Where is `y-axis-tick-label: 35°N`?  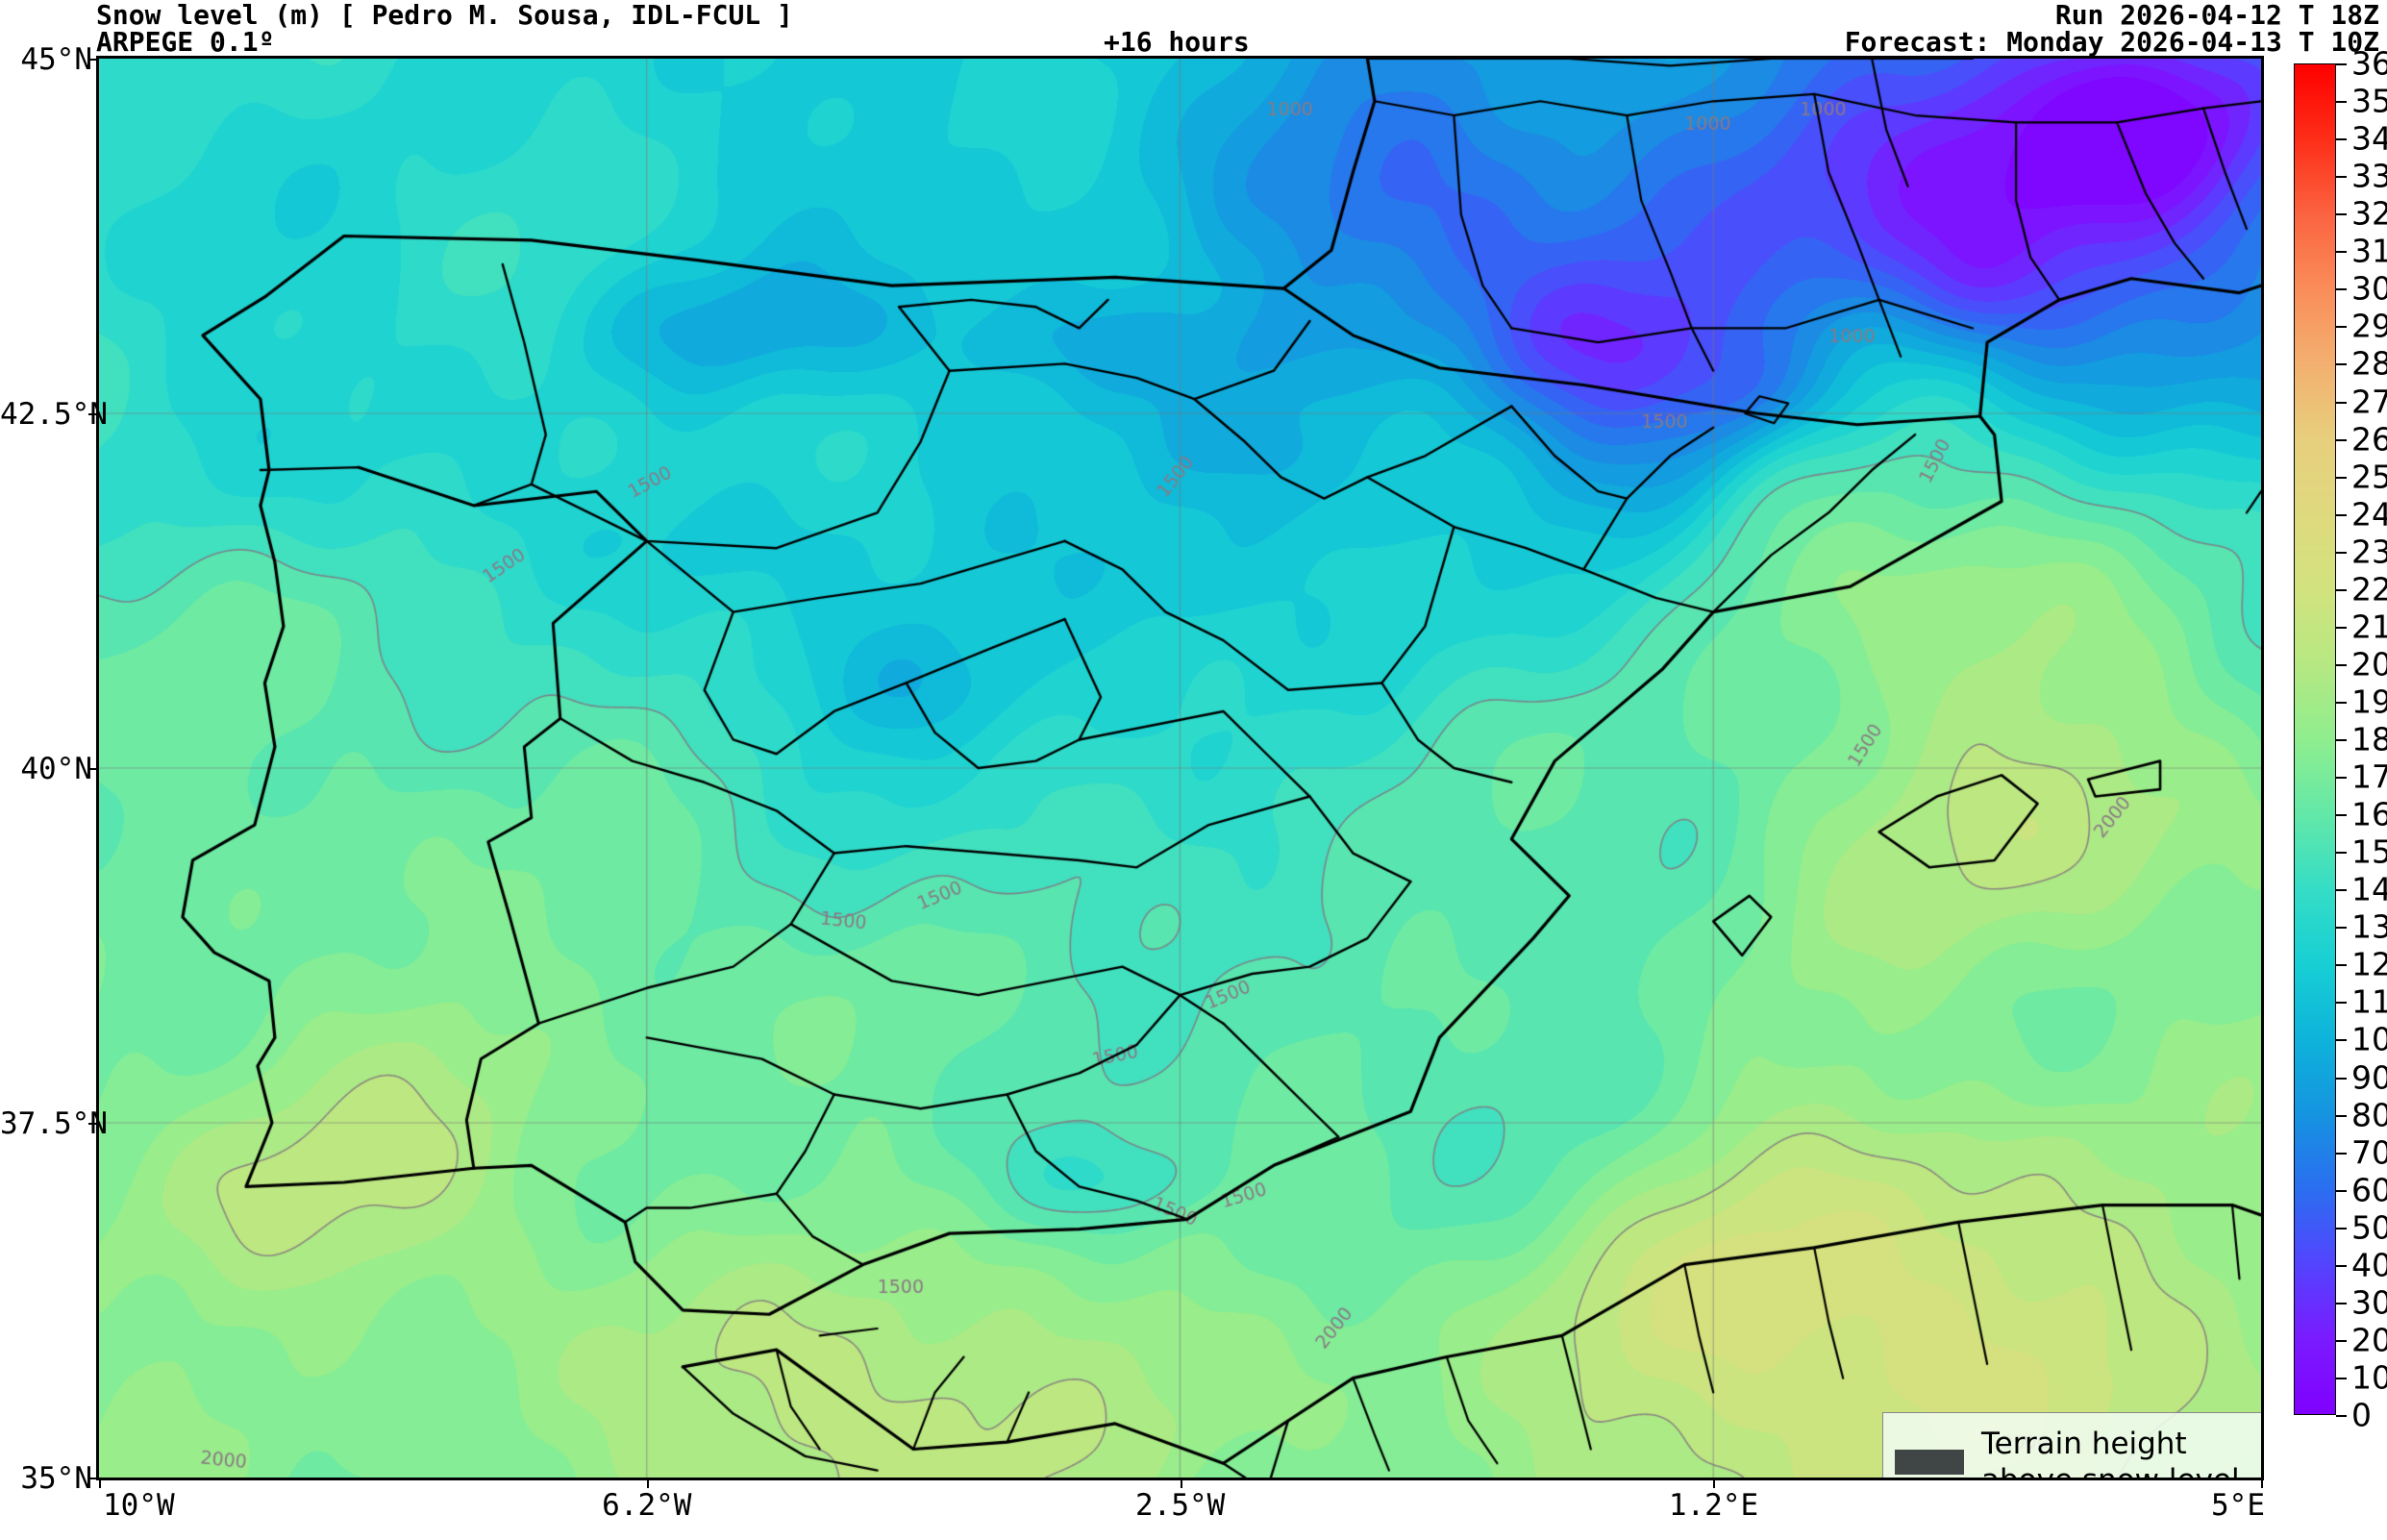 y-axis-tick-label: 35°N is located at coordinates (56, 1478).